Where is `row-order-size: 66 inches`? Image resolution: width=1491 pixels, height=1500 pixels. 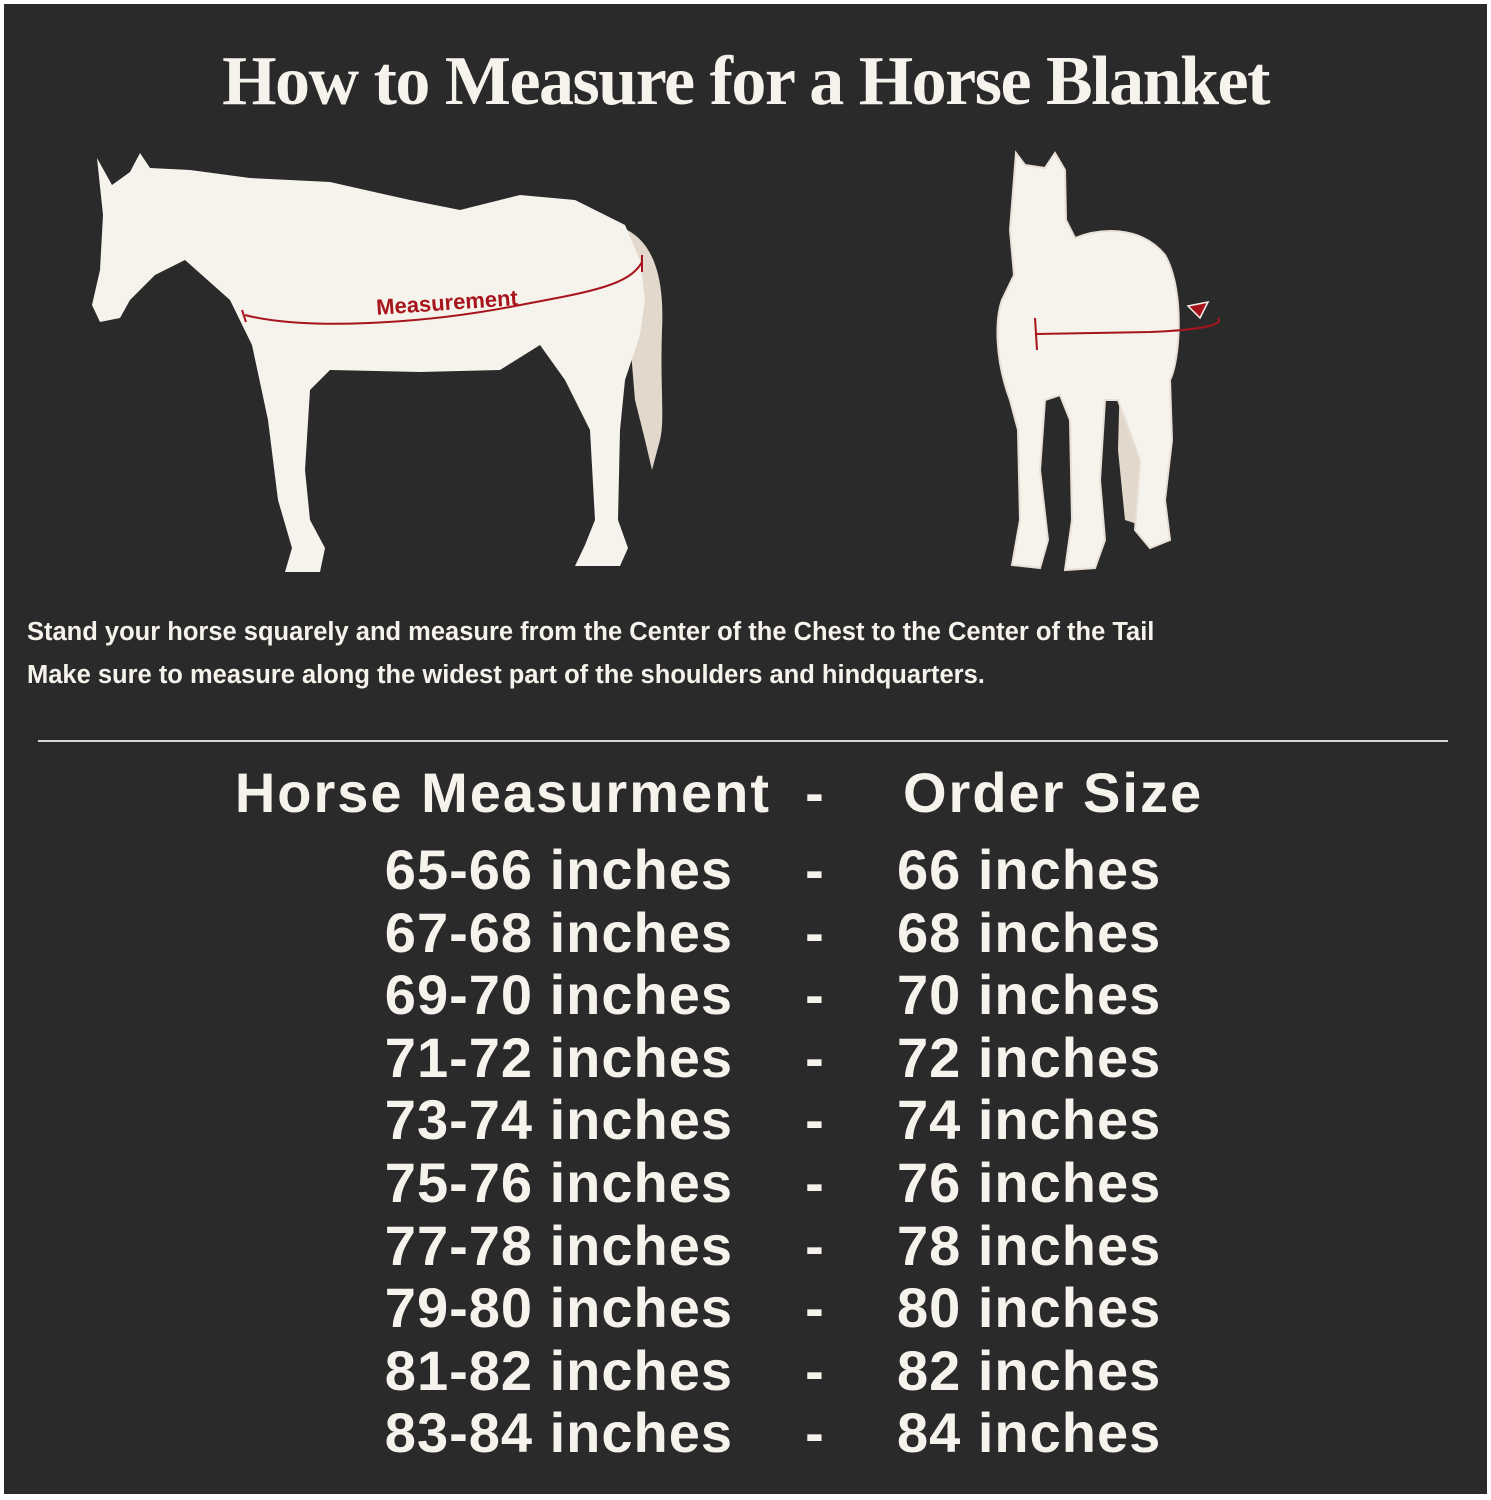 row-order-size: 66 inches is located at coordinates (1029, 869).